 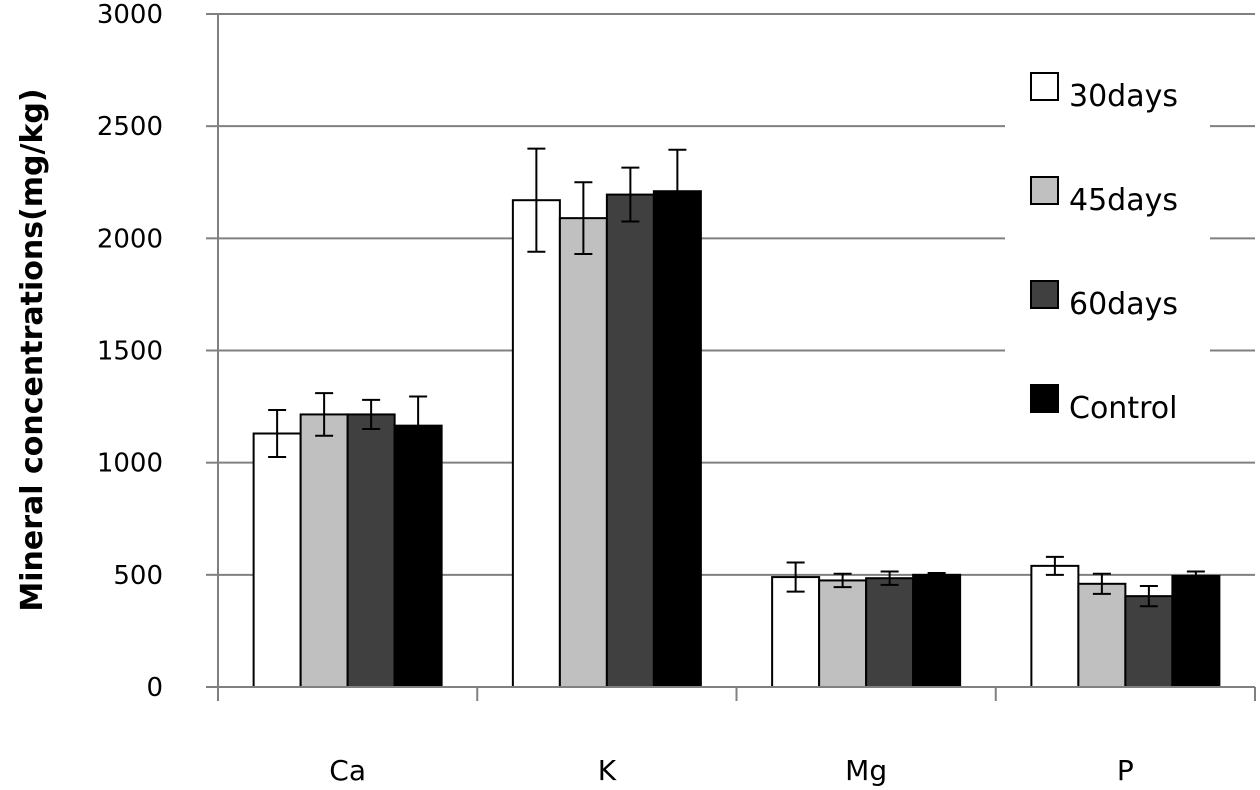 I want to click on legend-label: 60days, so click(x=1123, y=304).